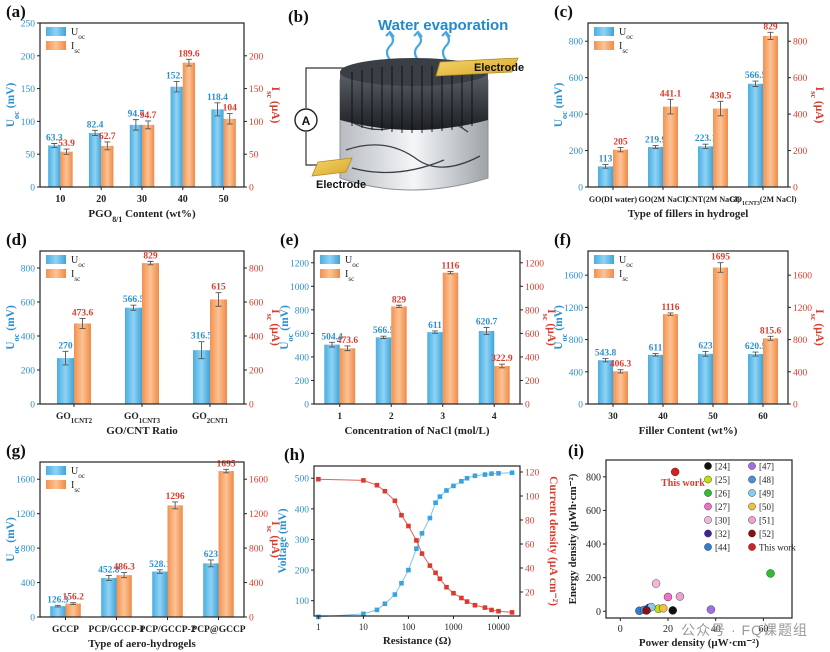 This screenshot has width=830, height=652. Describe the element at coordinates (224, 199) in the screenshot. I see `x-tick-label: 50` at that location.